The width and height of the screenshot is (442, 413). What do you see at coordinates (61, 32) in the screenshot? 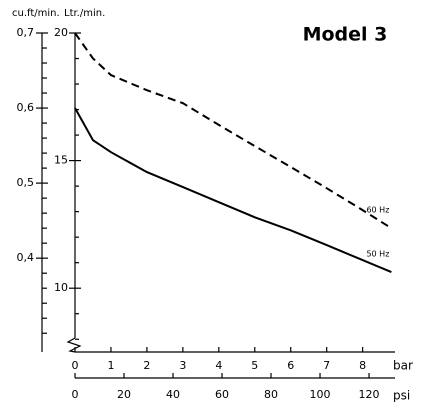
I see `y-tick-label: 20` at bounding box center [61, 32].